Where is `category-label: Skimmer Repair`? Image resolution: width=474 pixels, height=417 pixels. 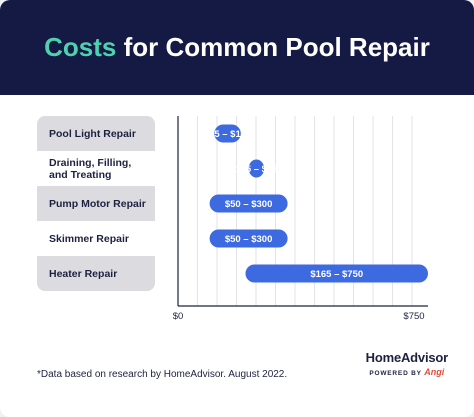
category-label: Skimmer Repair is located at coordinates (89, 238).